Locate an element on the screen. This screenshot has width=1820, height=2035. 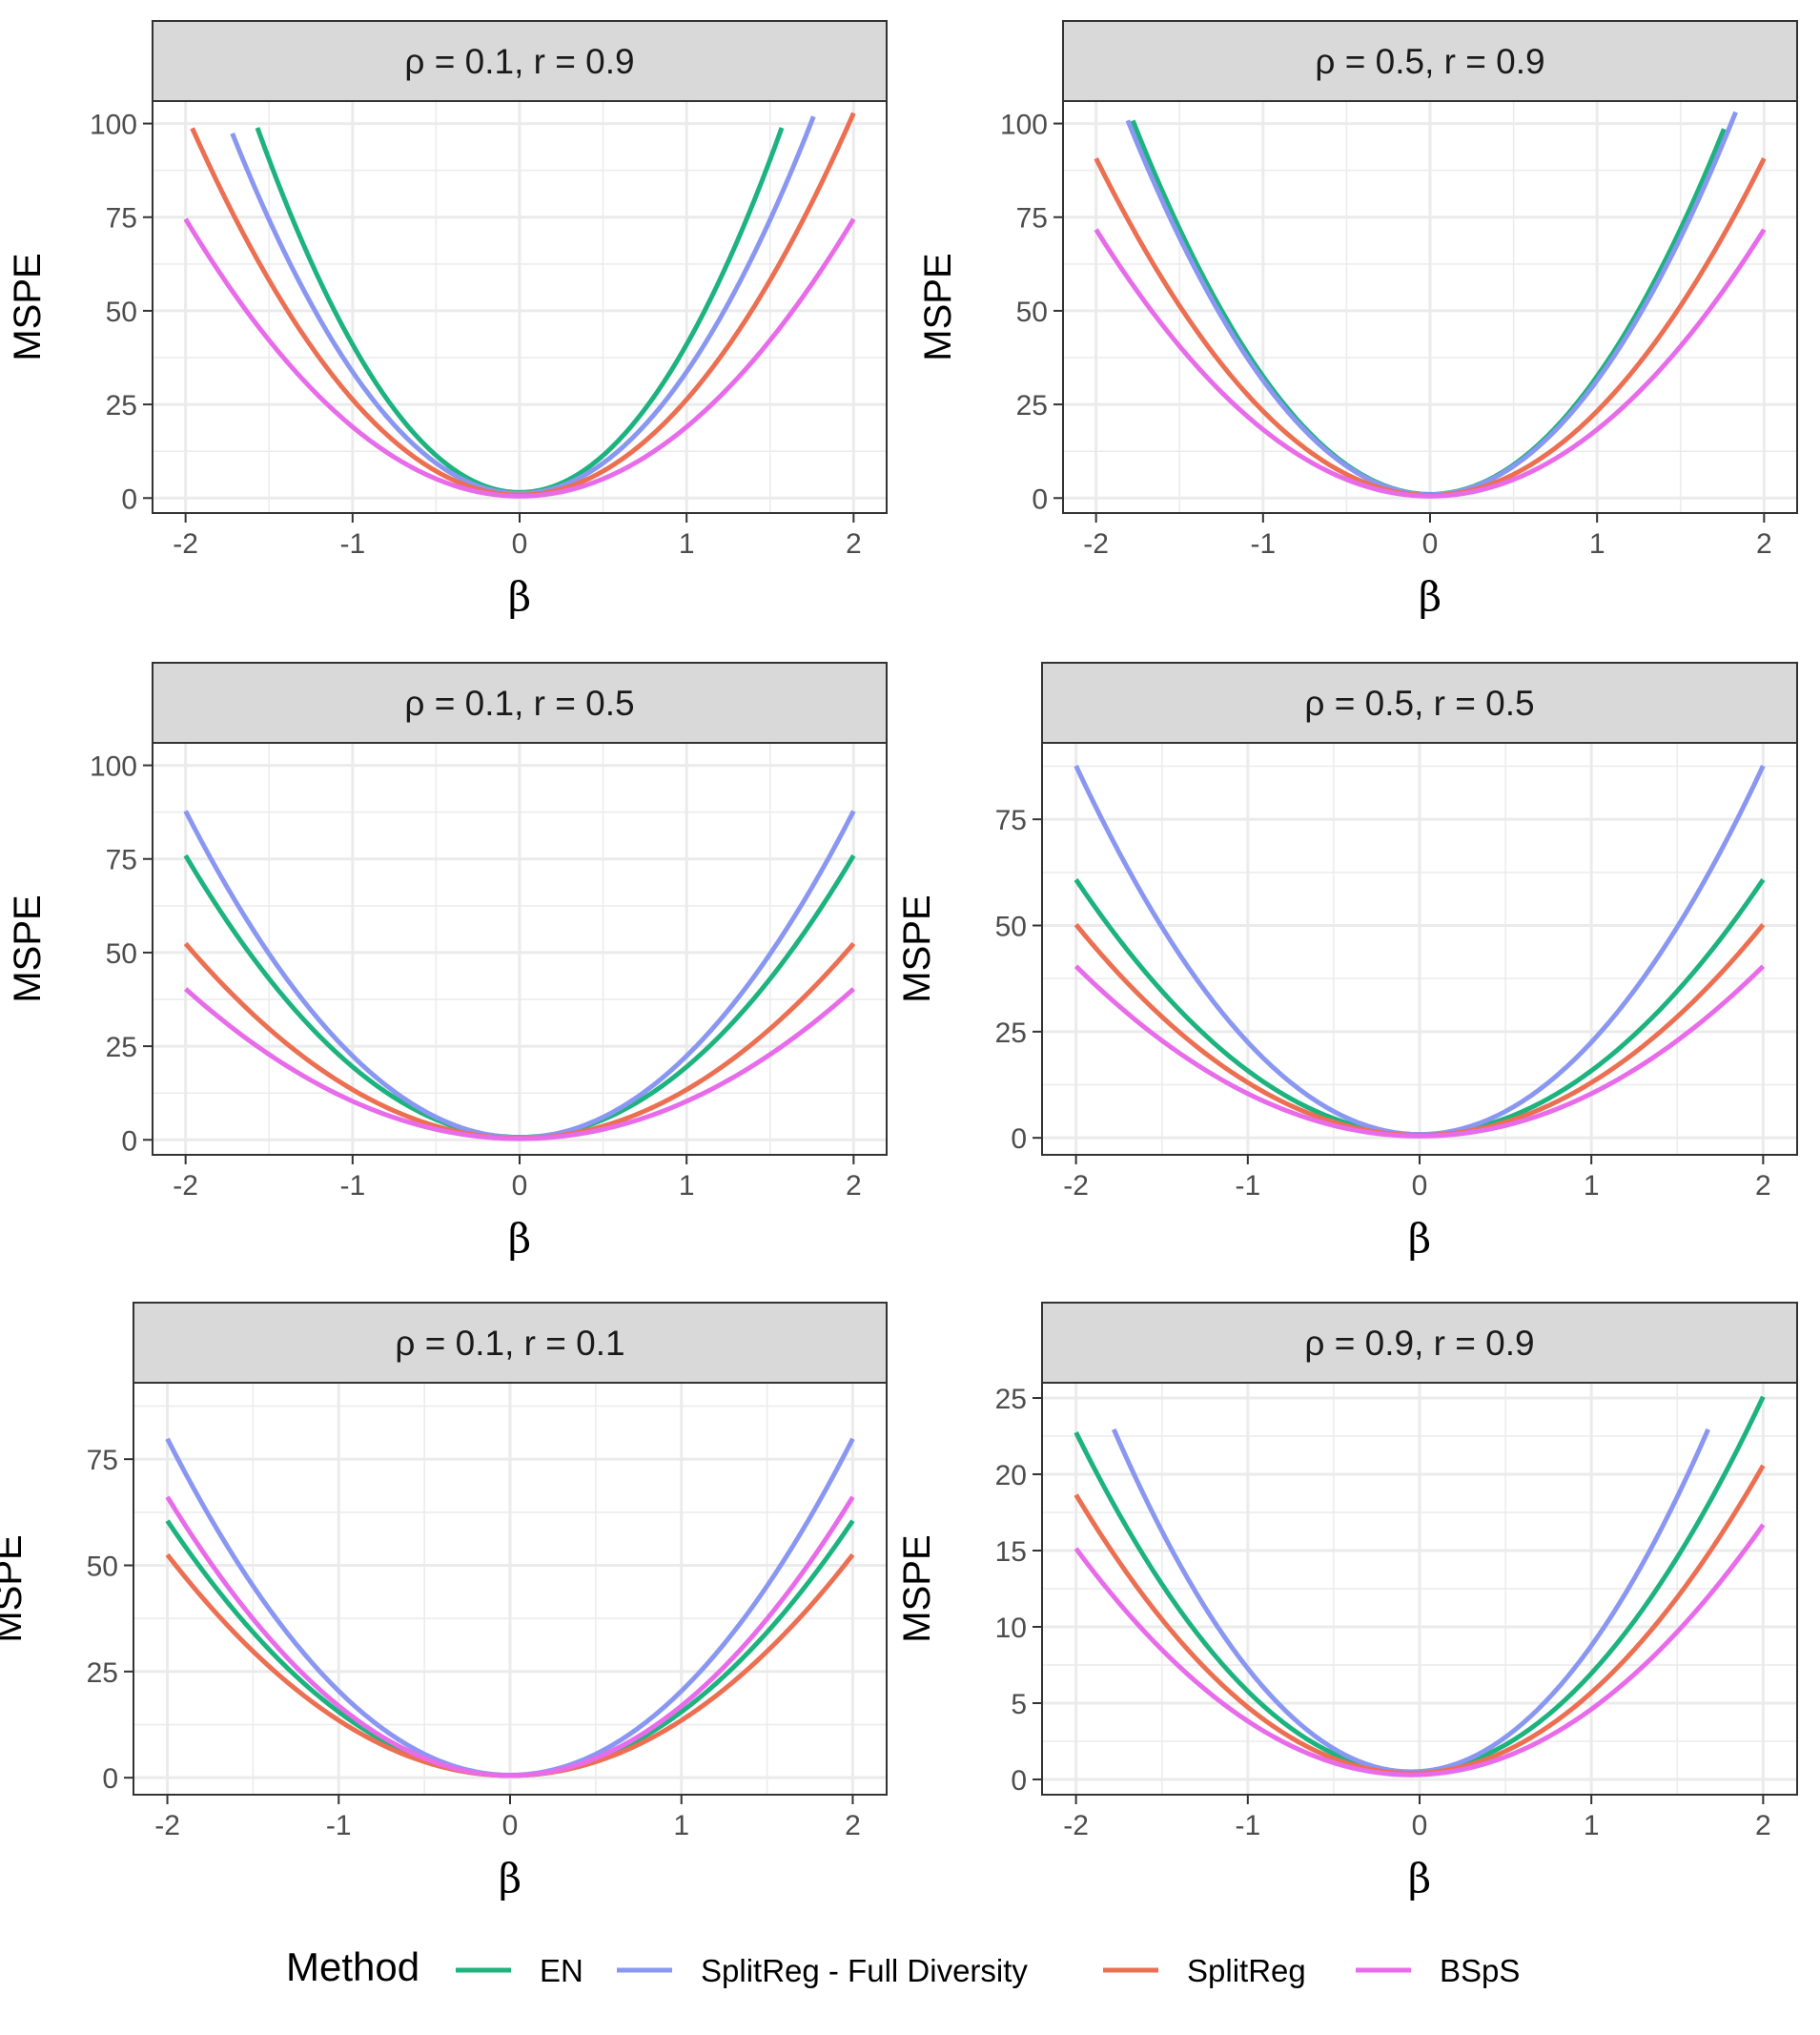
facet-panel: ρ = 0.1, r = 0.9 -2 -1 0 1 2 0 25 50 75 100 β MSPE is located at coordinates (447, 320).